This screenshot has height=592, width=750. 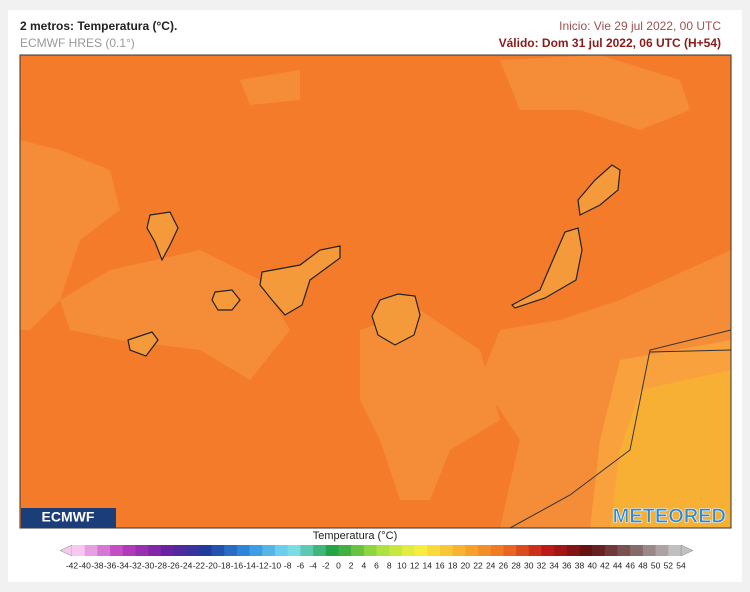 I want to click on colorbar-tick-label: 2, so click(x=351, y=565).